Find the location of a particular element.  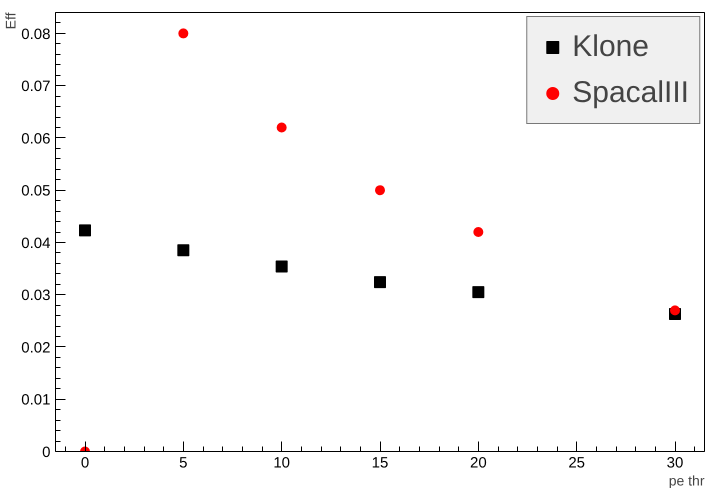

y-tick-label: 0.02 is located at coordinates (36, 347).